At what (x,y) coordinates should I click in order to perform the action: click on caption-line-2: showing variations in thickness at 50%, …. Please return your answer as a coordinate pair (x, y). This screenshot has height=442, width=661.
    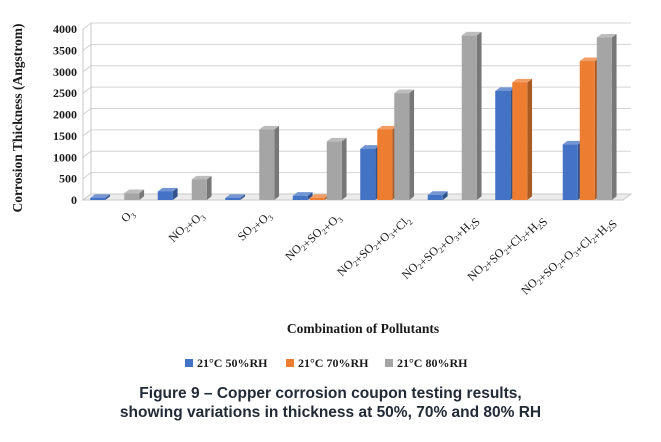
    Looking at the image, I should click on (330, 412).